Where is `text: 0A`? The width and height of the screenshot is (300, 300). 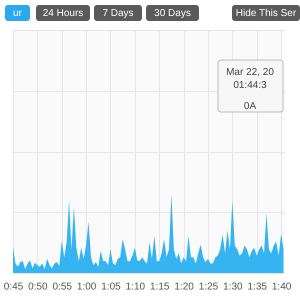
text: 0A is located at coordinates (250, 106).